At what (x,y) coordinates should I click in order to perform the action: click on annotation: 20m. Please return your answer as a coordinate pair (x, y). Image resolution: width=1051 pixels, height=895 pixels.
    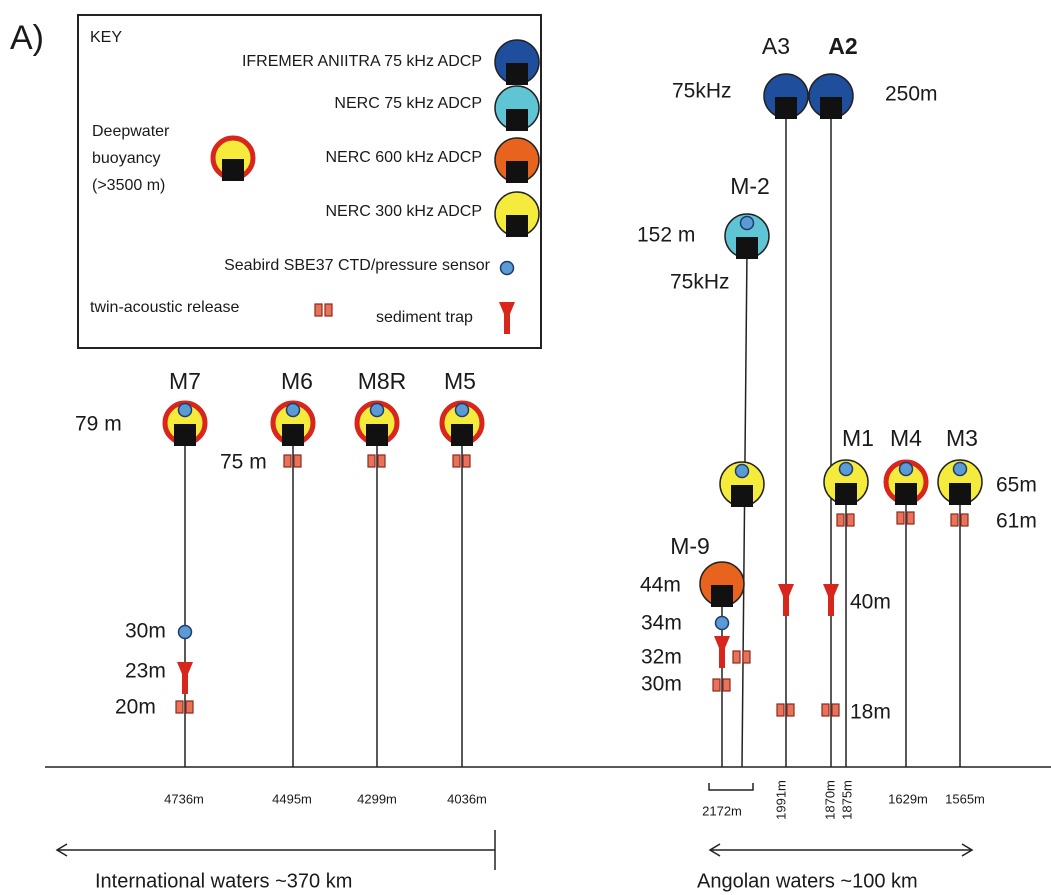
    Looking at the image, I should click on (135, 707).